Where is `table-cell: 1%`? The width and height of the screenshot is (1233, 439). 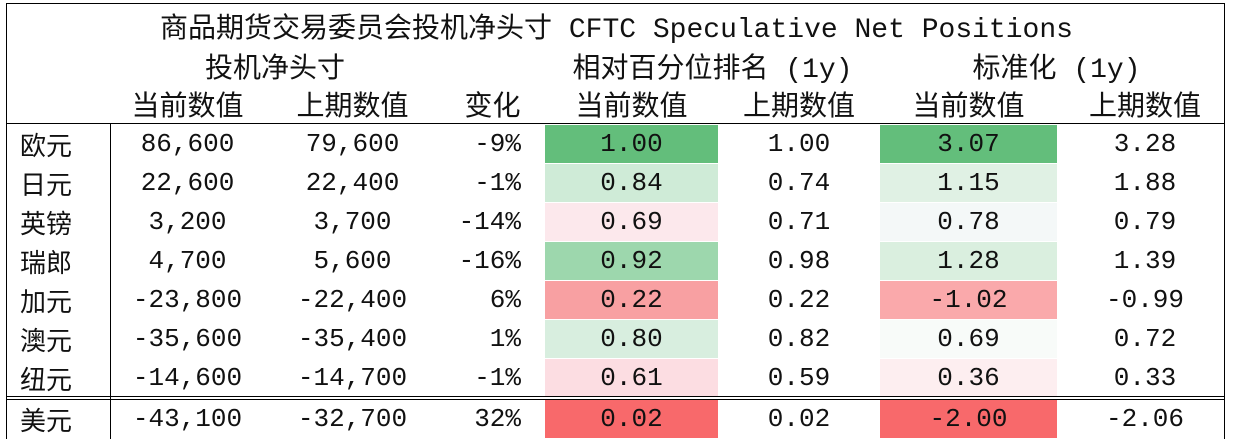
table-cell: 1% is located at coordinates (505, 339).